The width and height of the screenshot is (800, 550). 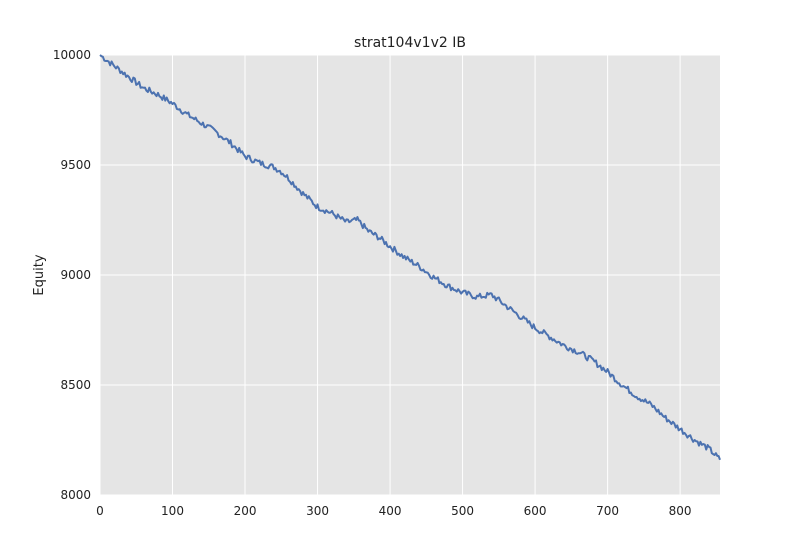 I want to click on x-tick-label: 700, so click(x=607, y=511).